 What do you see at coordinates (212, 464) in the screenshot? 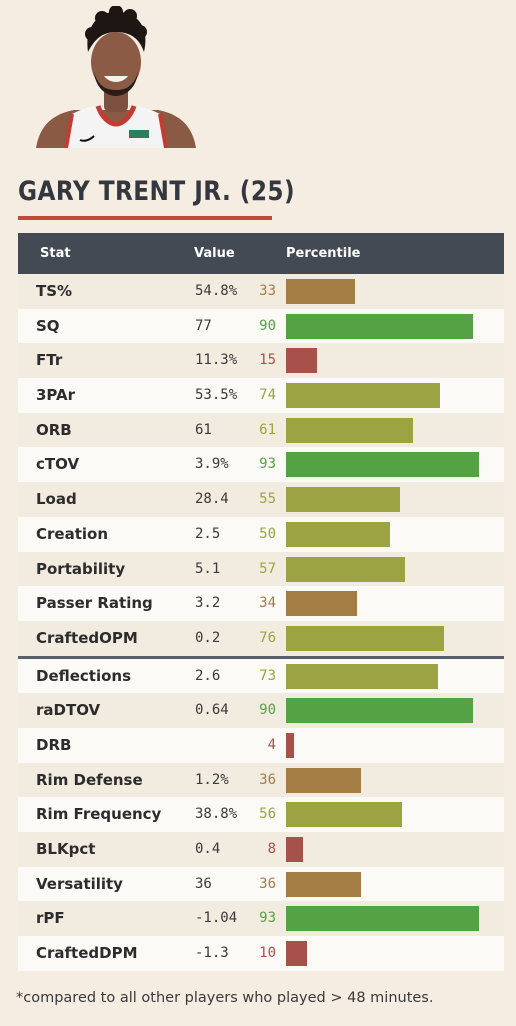
I see `stat-value: 3.9%` at bounding box center [212, 464].